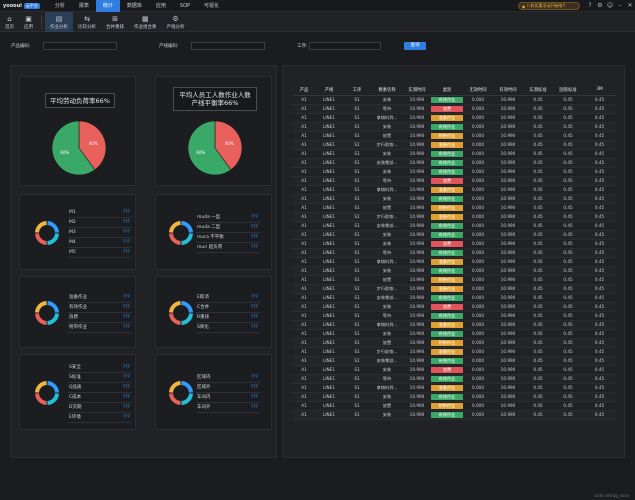  Describe the element at coordinates (610, 5) in the screenshot. I see `user-icon: ☺` at that location.